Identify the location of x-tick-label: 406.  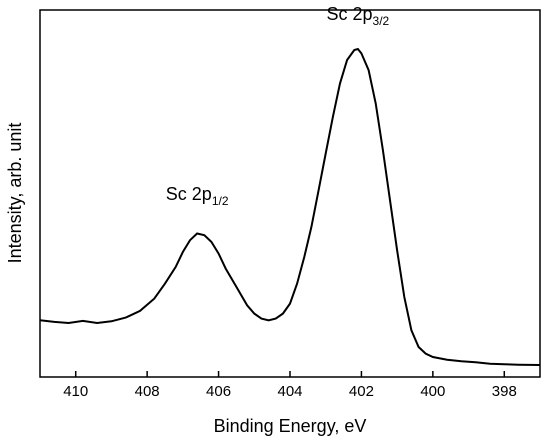
(218, 391).